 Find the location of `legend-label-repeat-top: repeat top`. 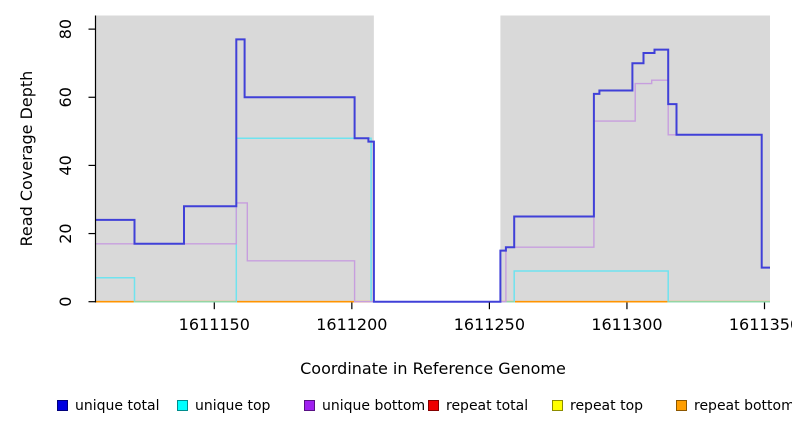

legend-label-repeat-top: repeat top is located at coordinates (607, 406).